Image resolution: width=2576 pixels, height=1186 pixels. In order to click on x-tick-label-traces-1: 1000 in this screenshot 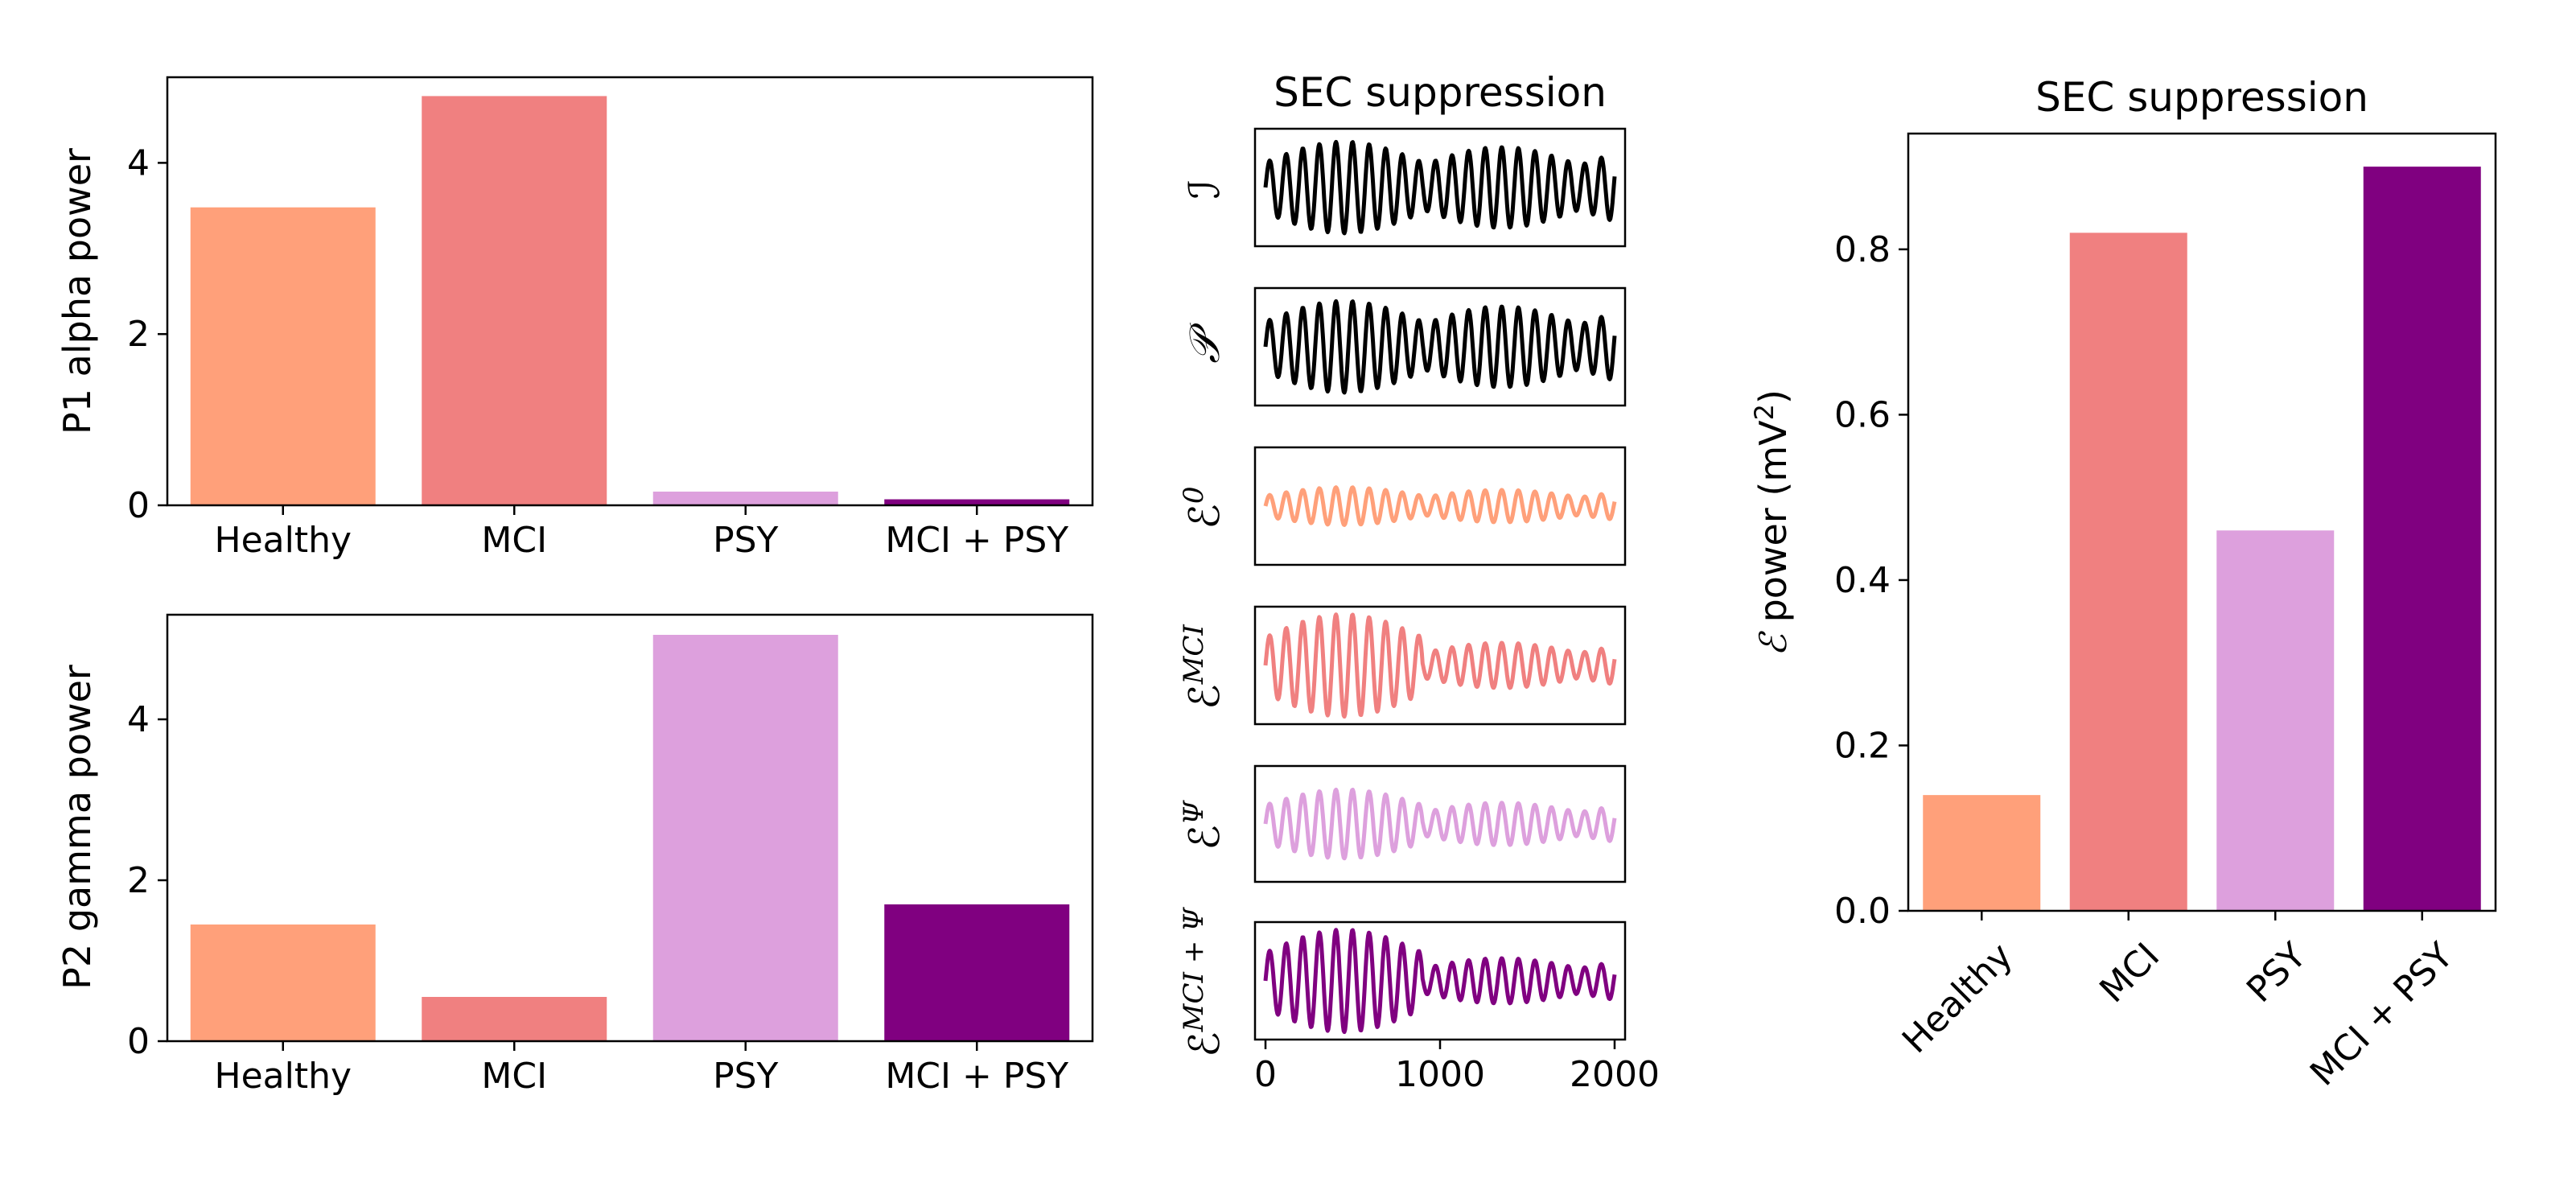, I will do `click(1440, 1074)`.